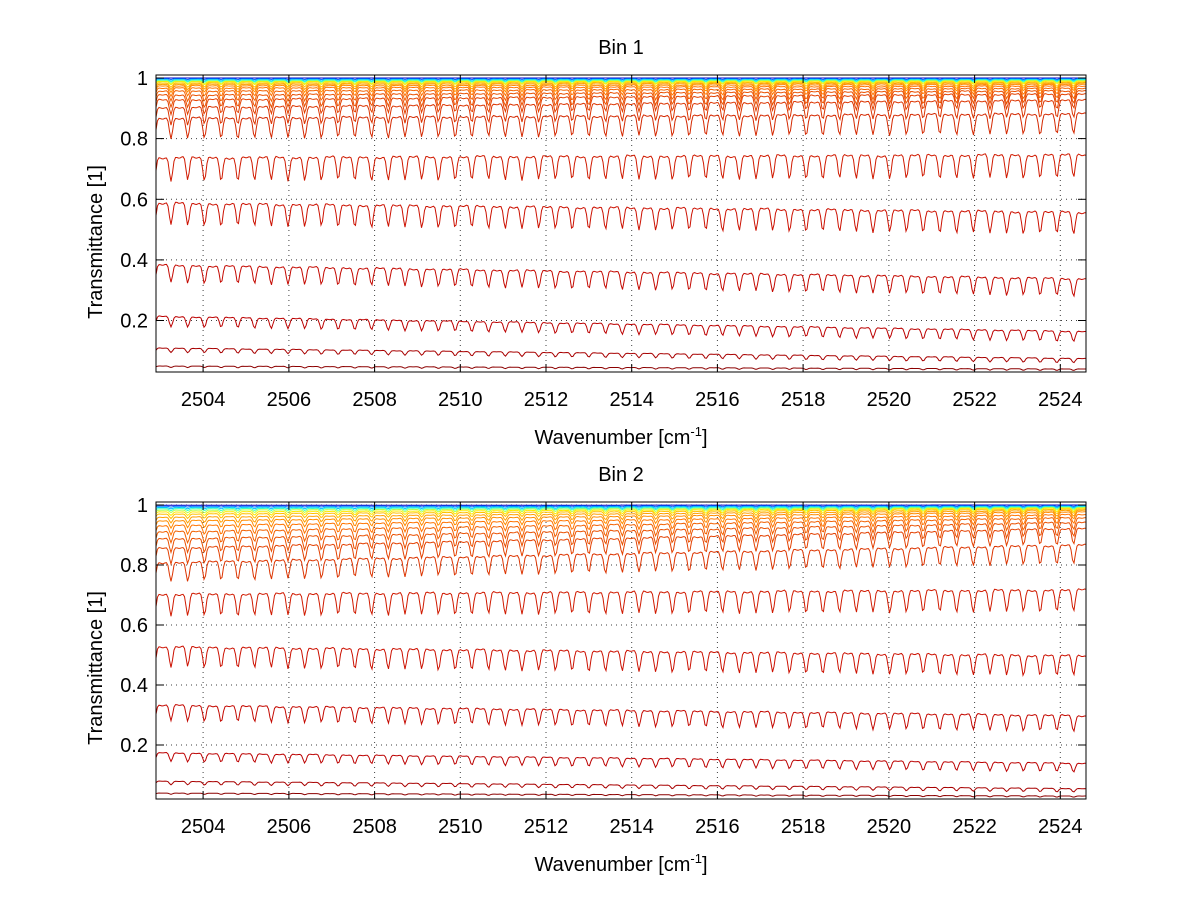 This screenshot has height=901, width=1200. What do you see at coordinates (621, 475) in the screenshot?
I see `chart-title: Bin 2` at bounding box center [621, 475].